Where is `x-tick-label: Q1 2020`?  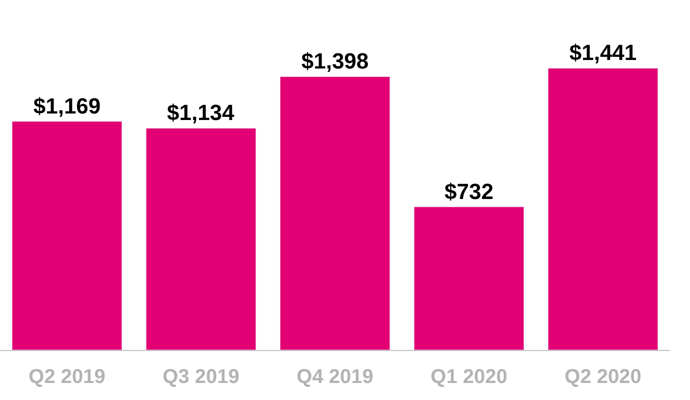
x-tick-label: Q1 2020 is located at coordinates (469, 377).